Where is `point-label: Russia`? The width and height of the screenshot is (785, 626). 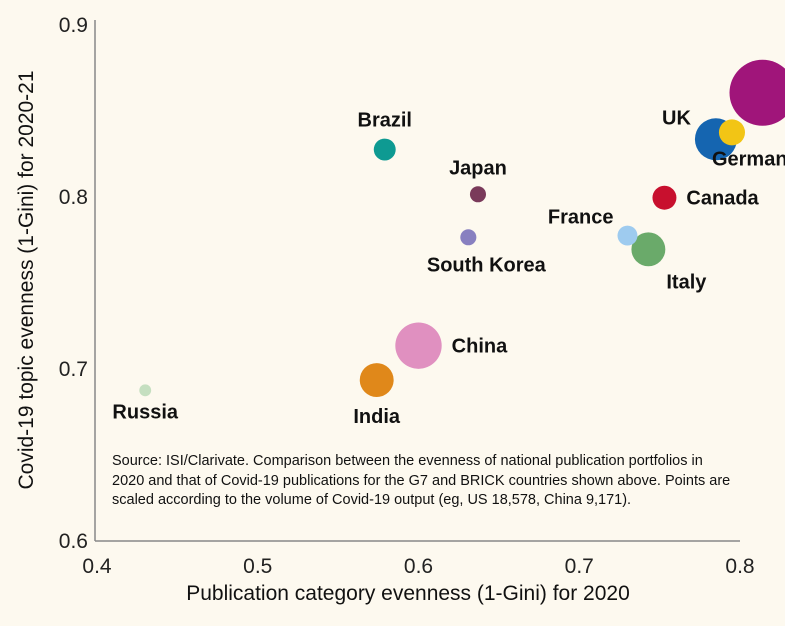 point-label: Russia is located at coordinates (145, 412).